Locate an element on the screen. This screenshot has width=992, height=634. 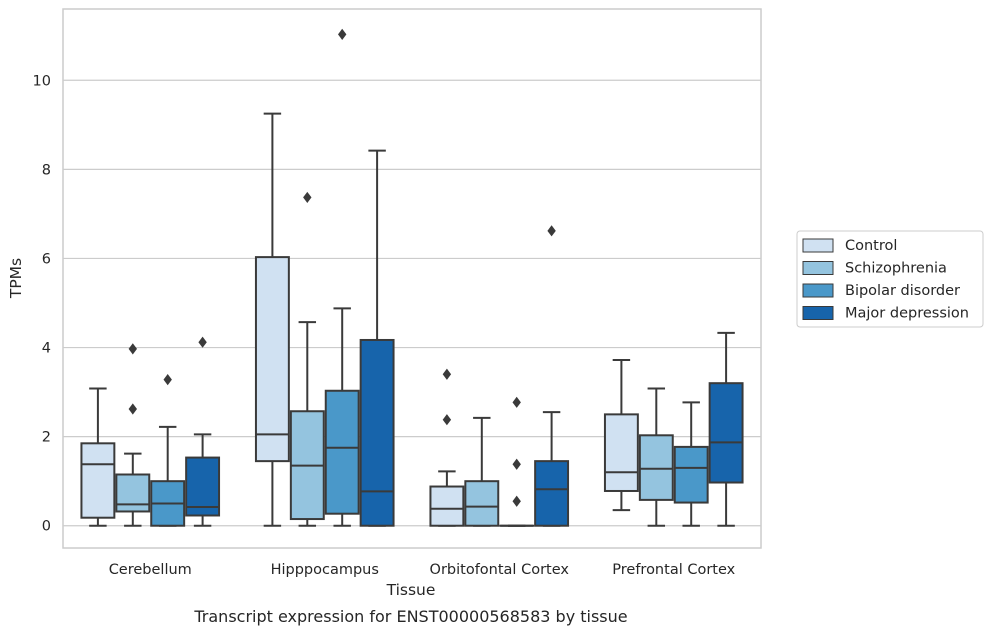
x-axis-label: Tissue is located at coordinates (411, 590).